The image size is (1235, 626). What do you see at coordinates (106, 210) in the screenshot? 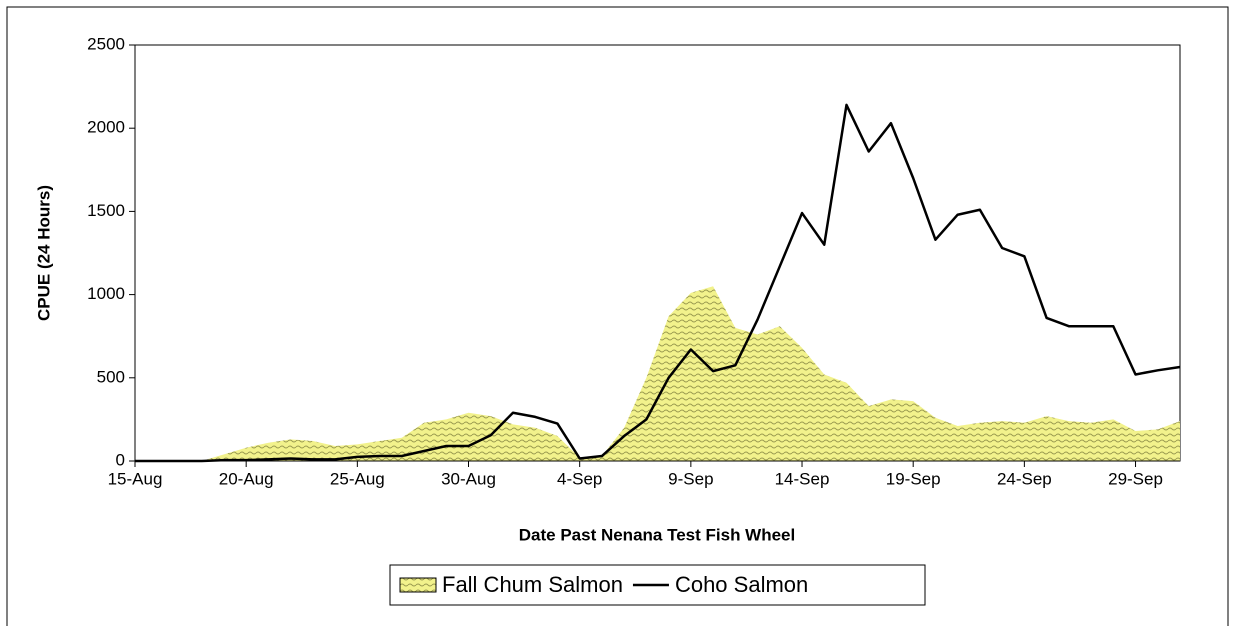
I see `y-tick-label: 1500` at bounding box center [106, 210].